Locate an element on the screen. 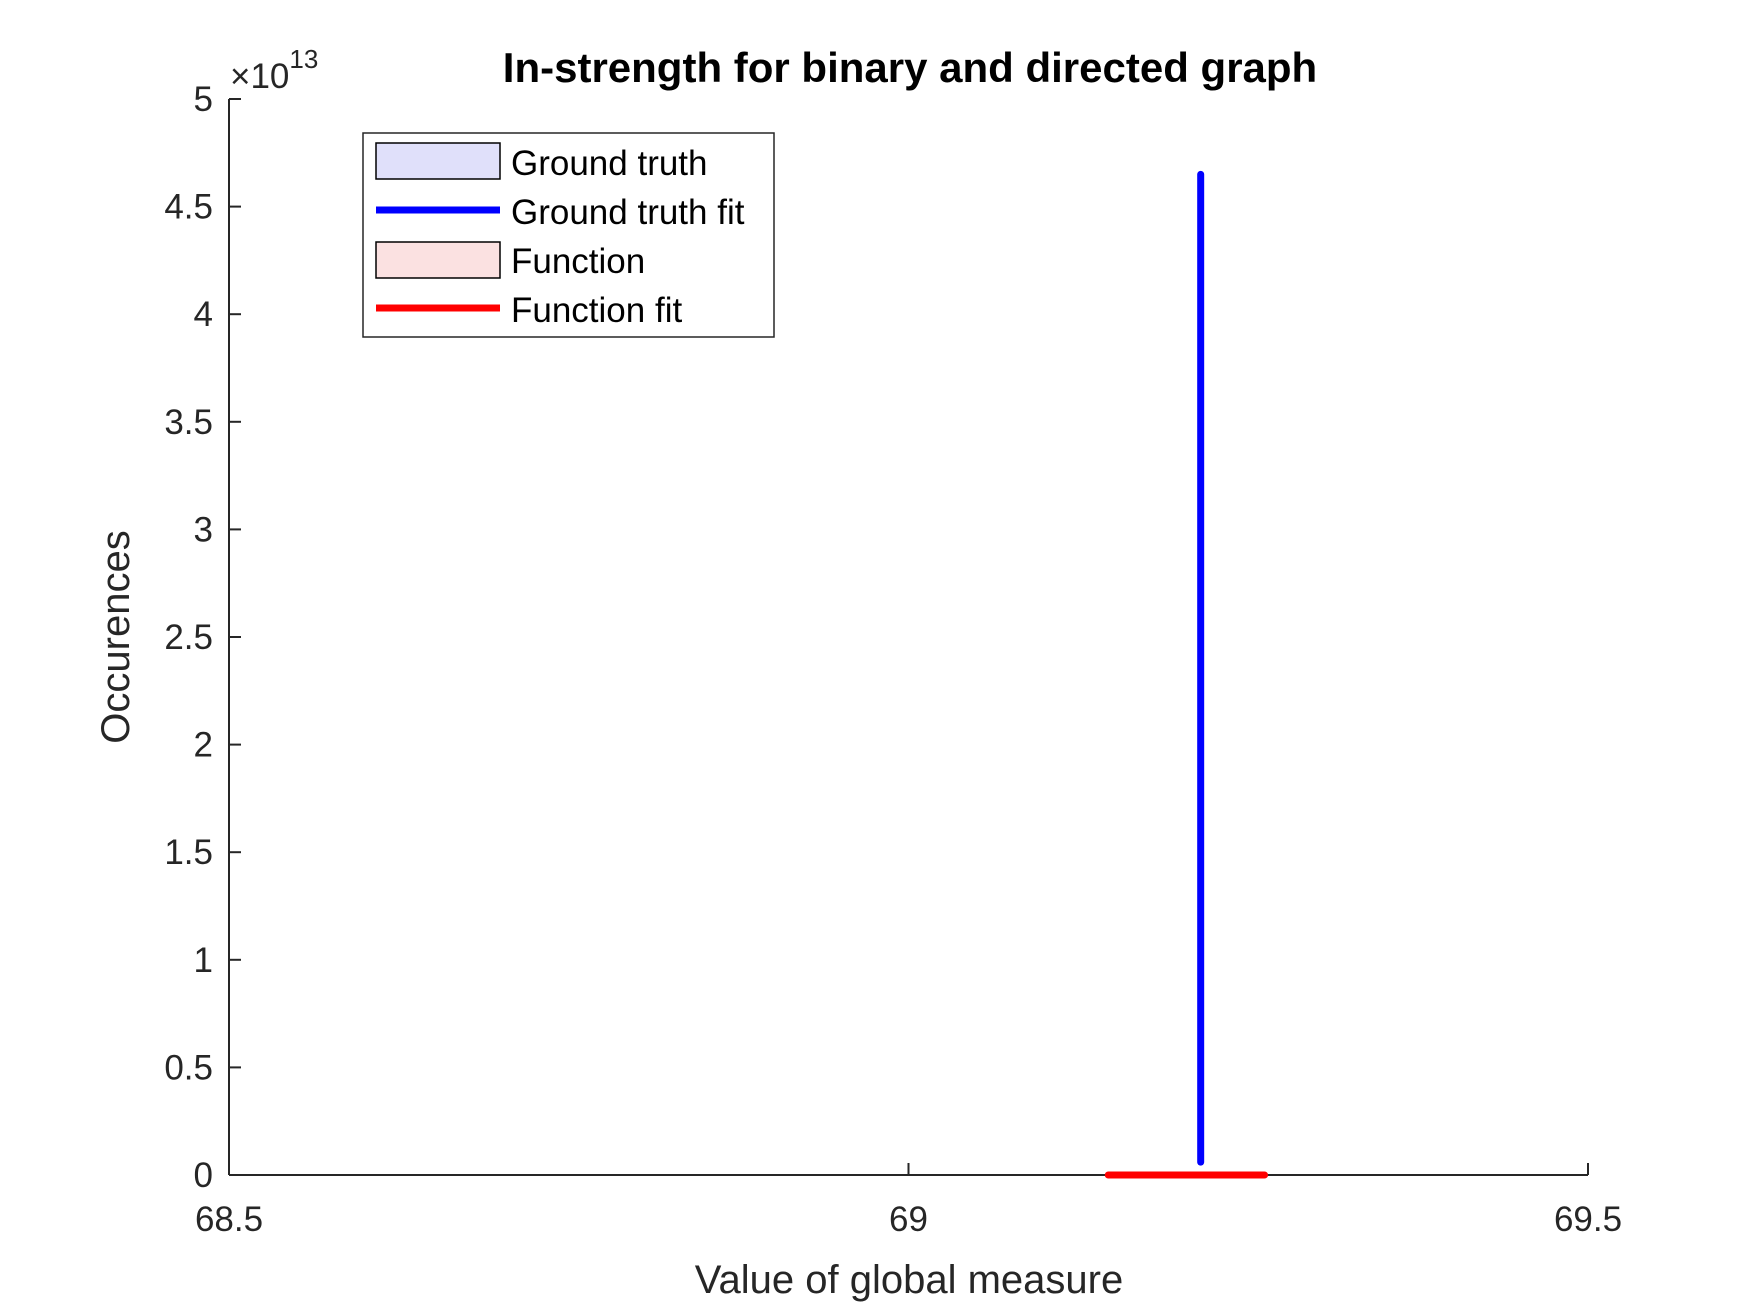 This screenshot has width=1750, height=1313. y-tick-label: 0 is located at coordinates (203, 1175).